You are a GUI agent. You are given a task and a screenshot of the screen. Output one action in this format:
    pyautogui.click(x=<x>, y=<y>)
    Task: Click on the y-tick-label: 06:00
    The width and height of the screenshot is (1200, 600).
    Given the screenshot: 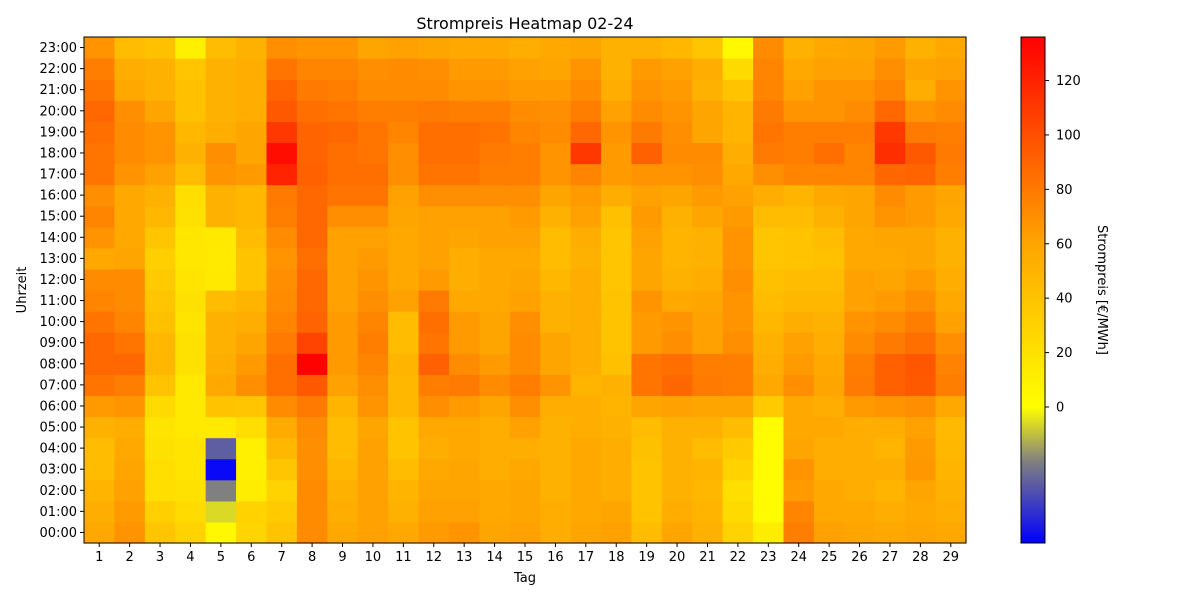 What is the action you would take?
    pyautogui.click(x=58, y=406)
    